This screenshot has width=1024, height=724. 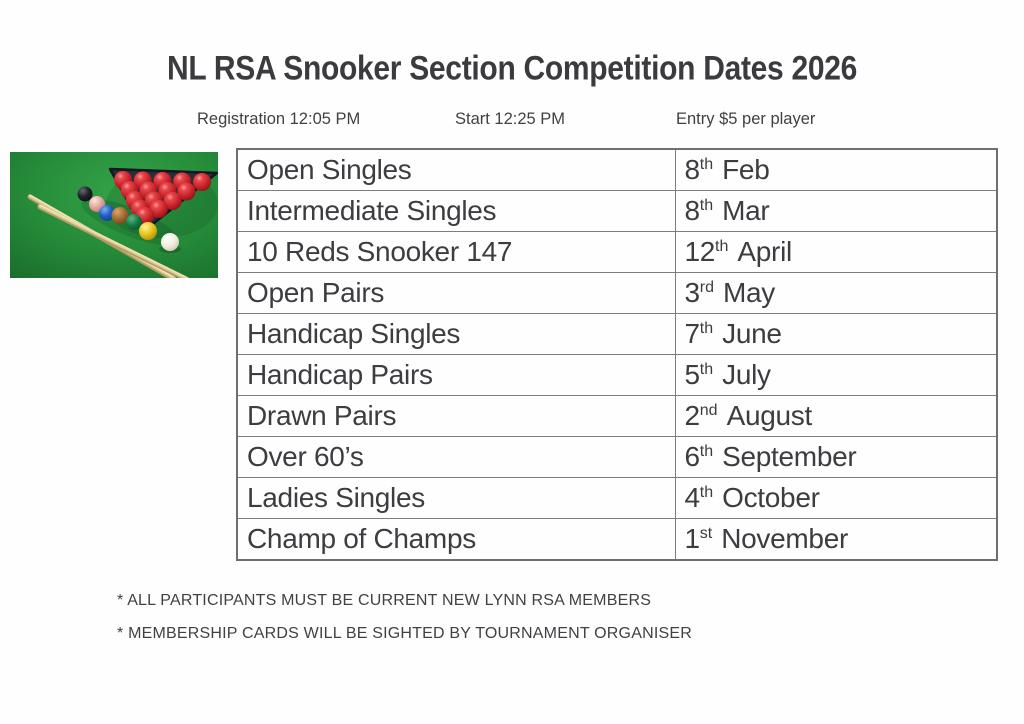 What do you see at coordinates (456, 416) in the screenshot?
I see `event-name-cell: Drawn Pairs` at bounding box center [456, 416].